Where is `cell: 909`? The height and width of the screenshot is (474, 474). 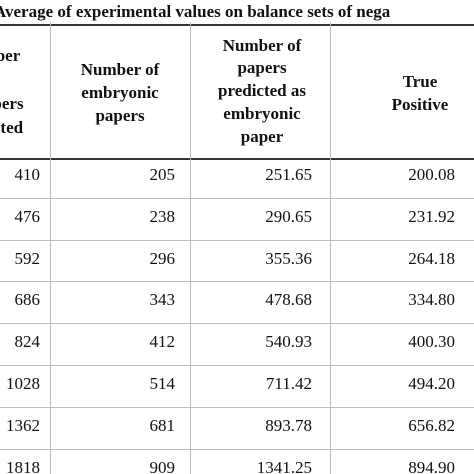
cell: 909 is located at coordinates (162, 465).